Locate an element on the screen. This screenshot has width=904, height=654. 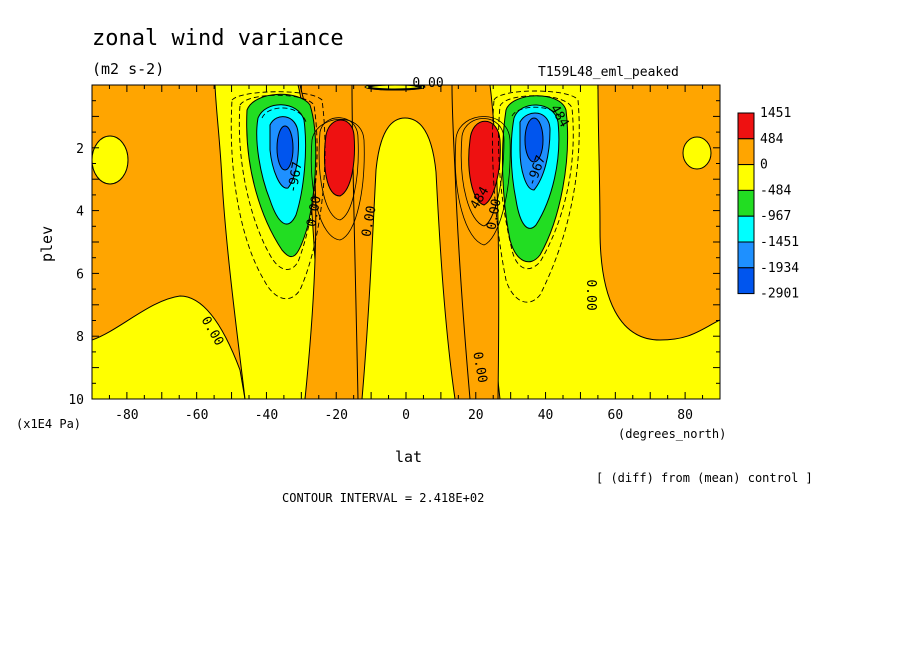
colorbar: 1451 484 0 -484 -967 -1451 -1934 -2901 is located at coordinates (768, 204).